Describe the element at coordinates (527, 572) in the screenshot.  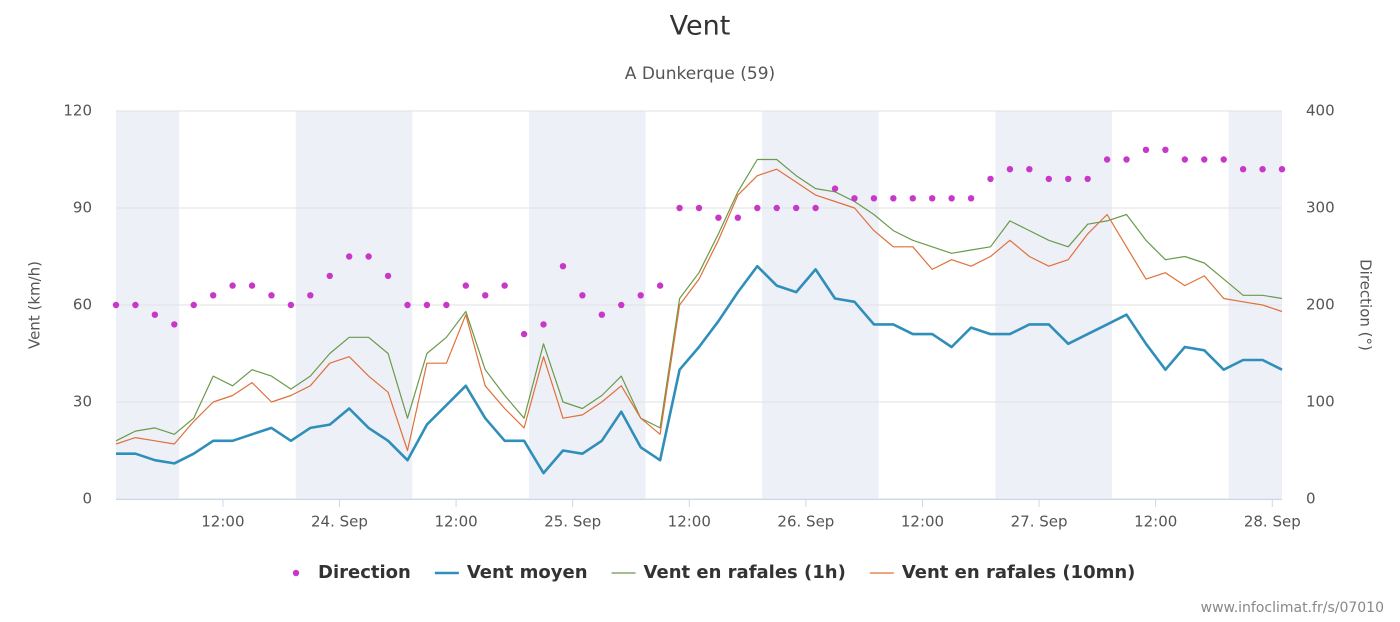
I see `legend-label: Vent moyen` at that location.